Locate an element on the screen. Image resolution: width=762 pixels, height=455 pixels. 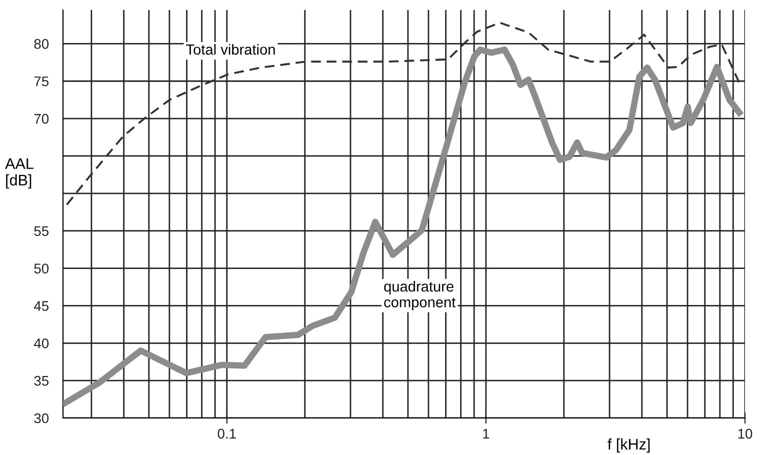
x-tick-label: 0.1 is located at coordinates (227, 433).